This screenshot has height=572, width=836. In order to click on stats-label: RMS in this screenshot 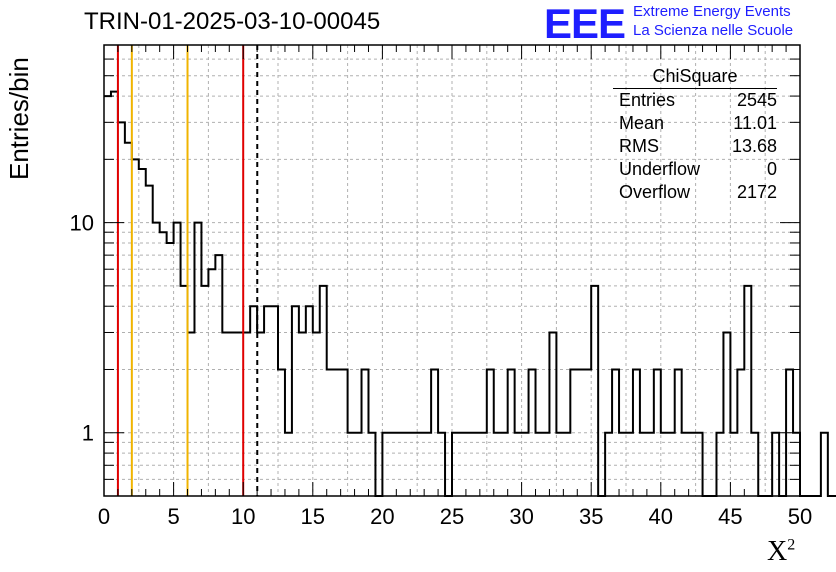, I will do `click(639, 146)`.